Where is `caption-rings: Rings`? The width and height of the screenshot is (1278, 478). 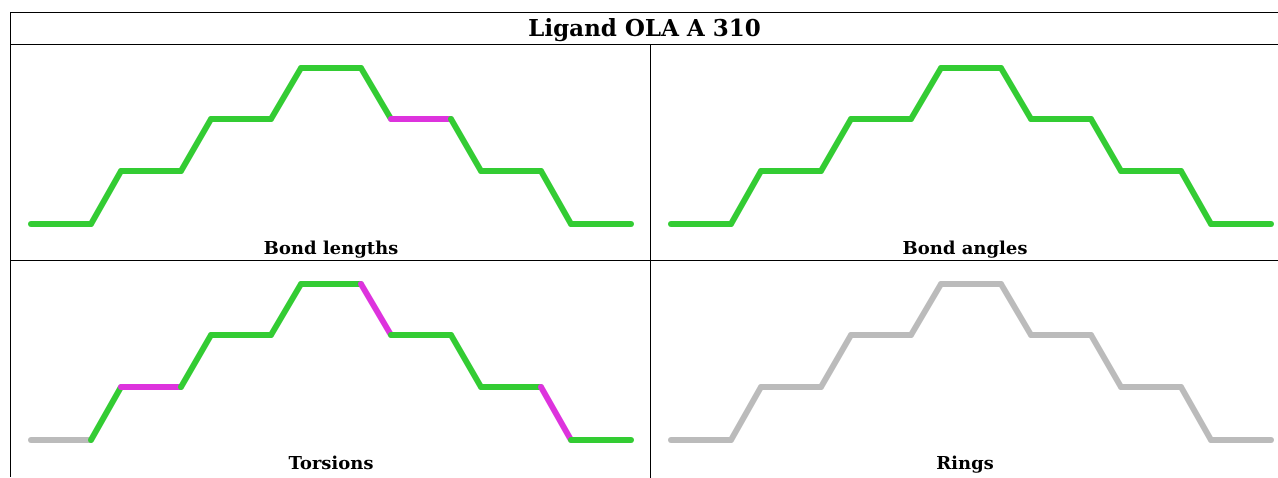
caption-rings: Rings is located at coordinates (964, 463).